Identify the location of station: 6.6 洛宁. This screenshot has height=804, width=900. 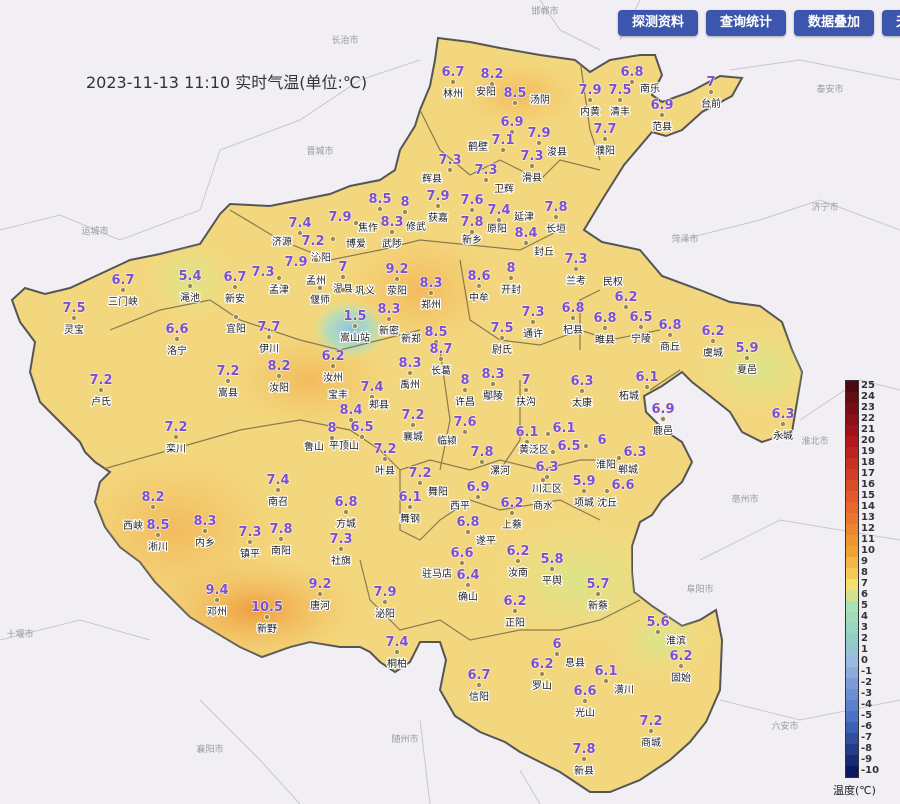
(177, 339).